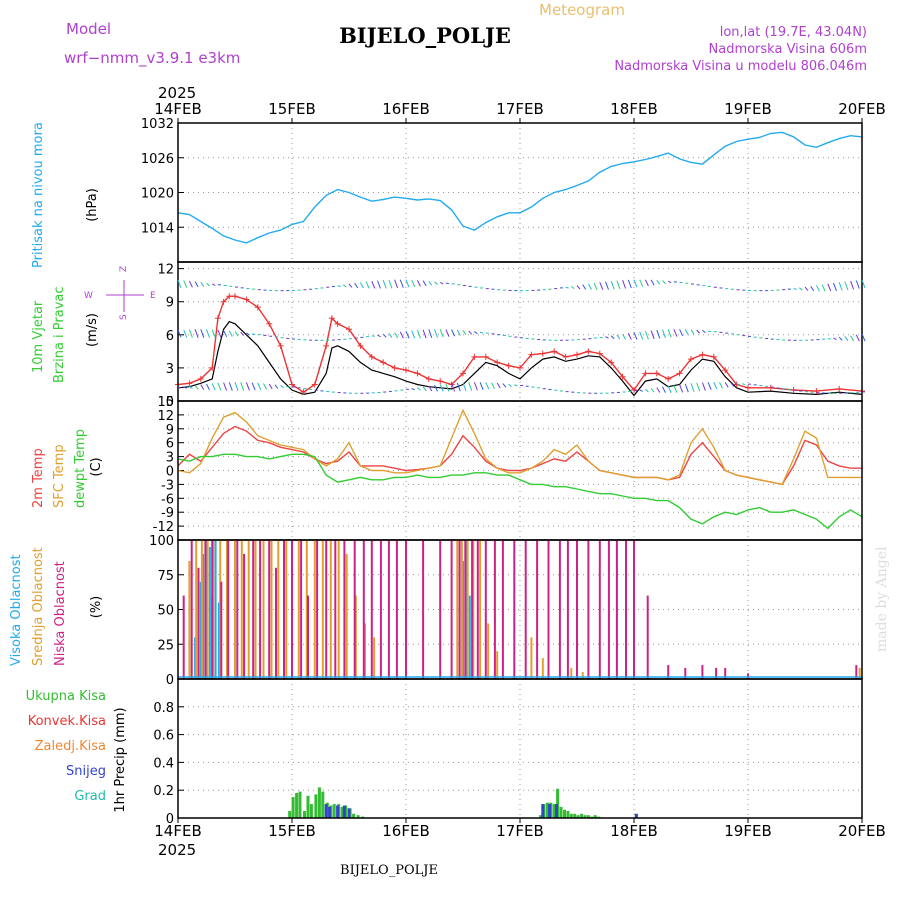 This screenshot has width=900, height=900. Describe the element at coordinates (92, 205) in the screenshot. I see `pressure-unit: (hPa)` at that location.